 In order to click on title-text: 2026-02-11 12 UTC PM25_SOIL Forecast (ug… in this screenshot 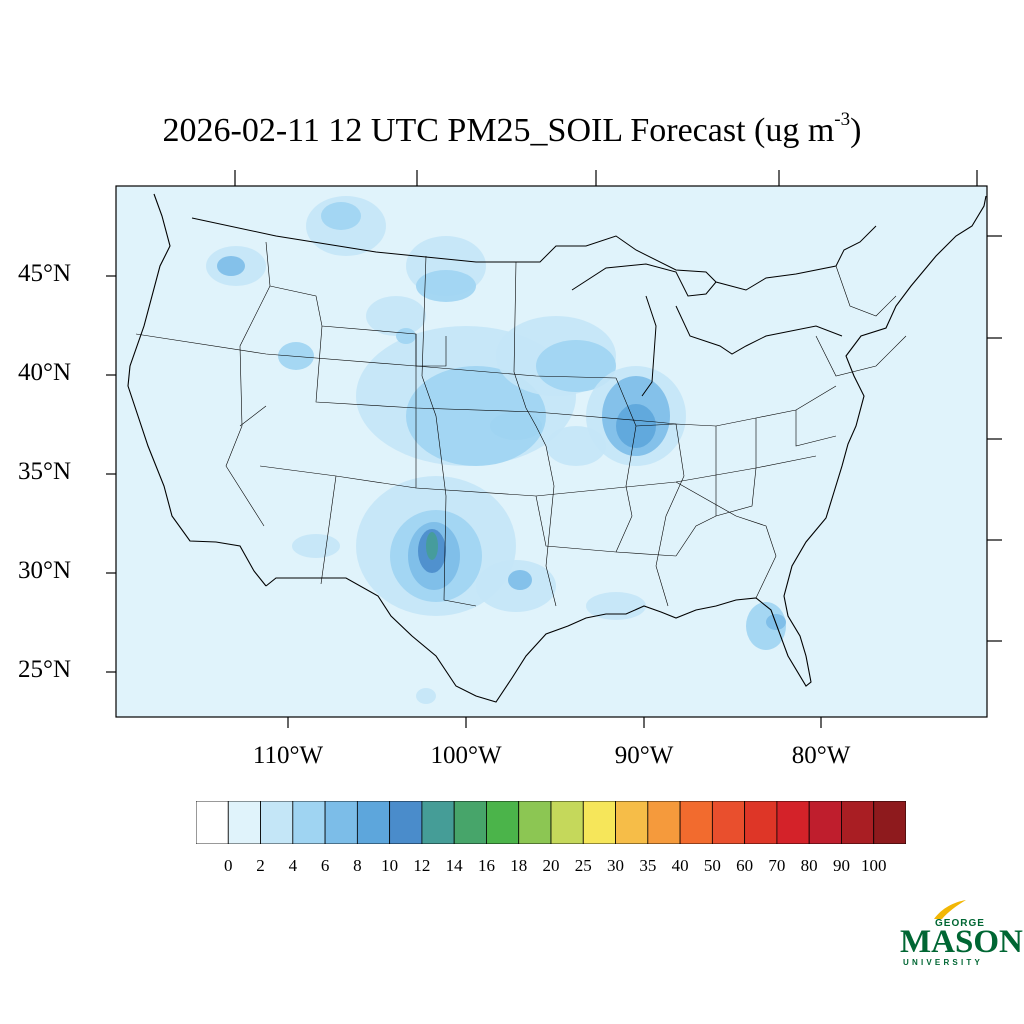, I will do `click(498, 130)`.